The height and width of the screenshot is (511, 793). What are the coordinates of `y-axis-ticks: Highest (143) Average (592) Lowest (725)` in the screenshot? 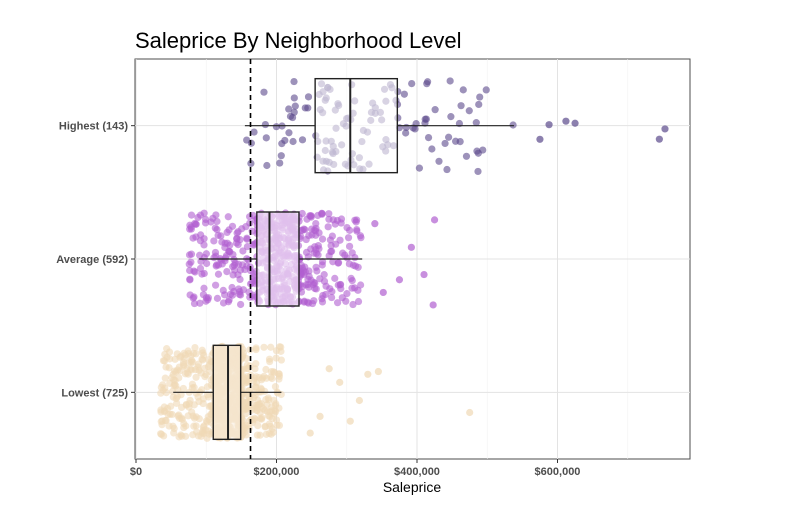 It's located at (95, 260).